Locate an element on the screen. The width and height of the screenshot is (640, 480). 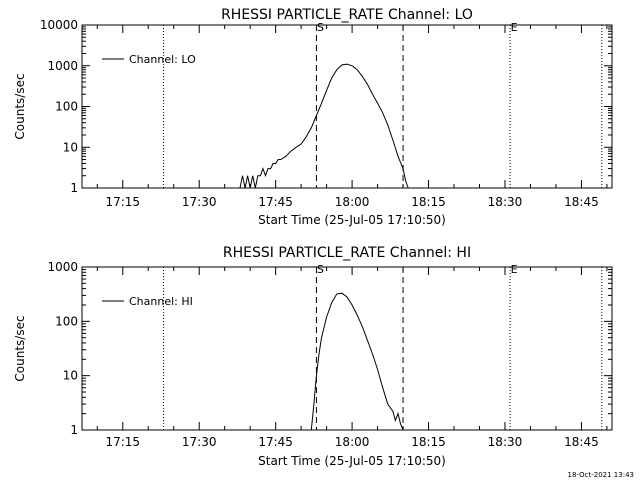
y-tick-label: 10000 is located at coordinates (59, 25).